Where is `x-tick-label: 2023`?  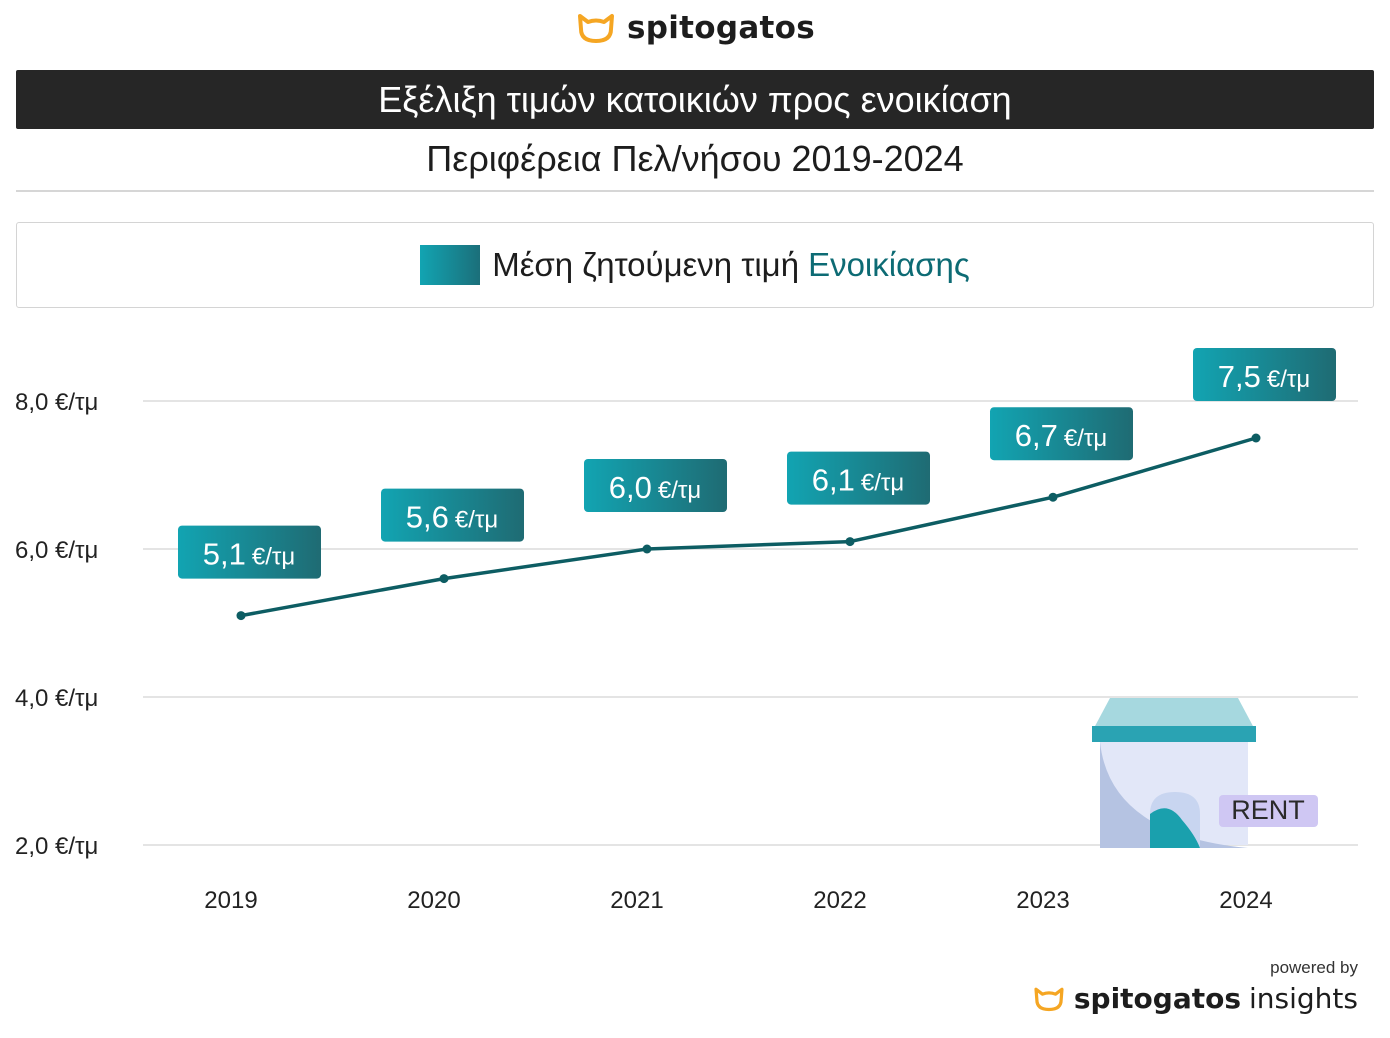
x-tick-label: 2023 is located at coordinates (1042, 900).